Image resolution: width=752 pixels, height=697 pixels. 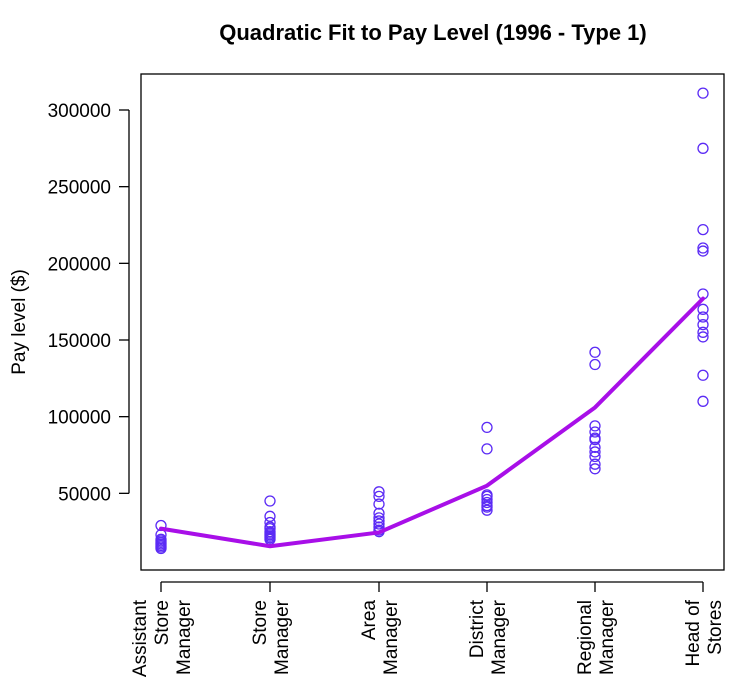 I want to click on x-tick-label: Stores, so click(x=715, y=627).